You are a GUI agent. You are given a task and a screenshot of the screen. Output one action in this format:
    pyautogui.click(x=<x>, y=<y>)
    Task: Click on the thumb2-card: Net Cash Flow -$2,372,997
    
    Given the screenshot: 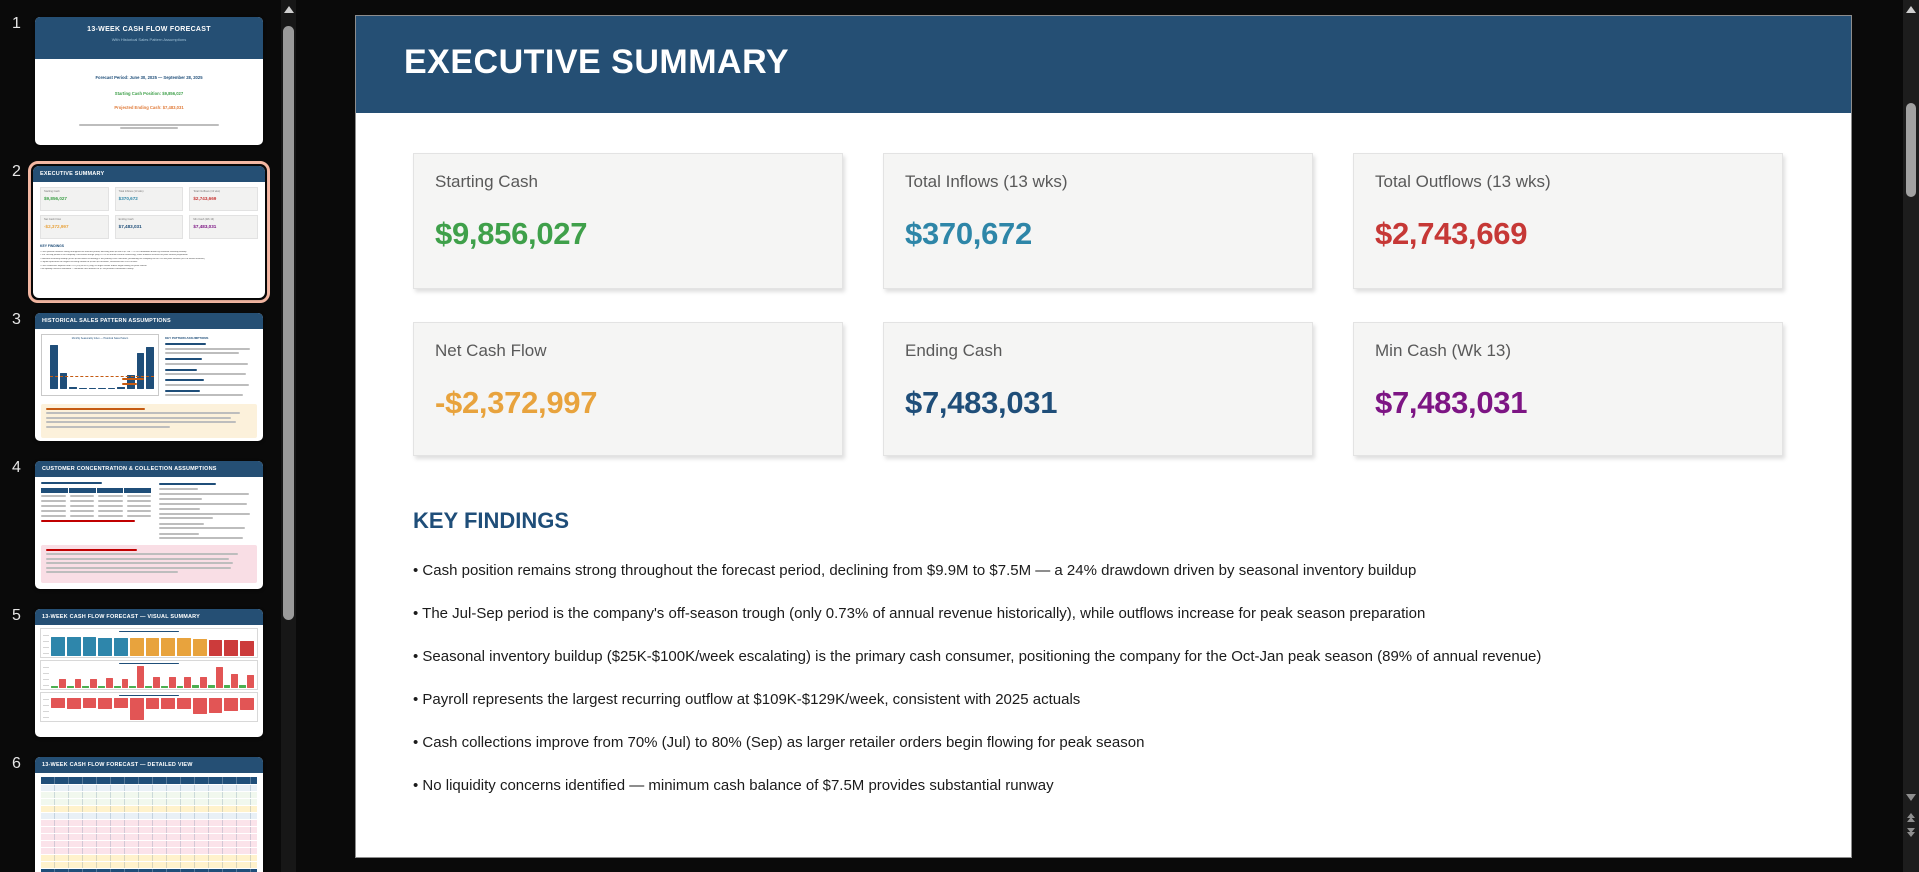 What is the action you would take?
    pyautogui.click(x=74, y=227)
    